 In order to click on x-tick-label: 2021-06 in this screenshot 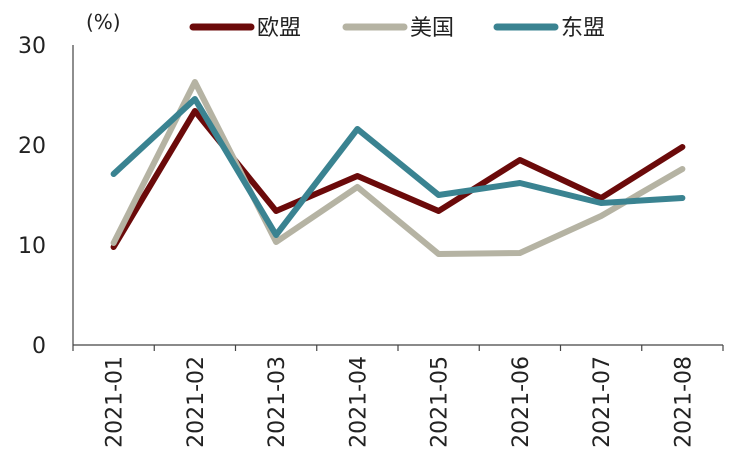, I will do `click(521, 402)`.